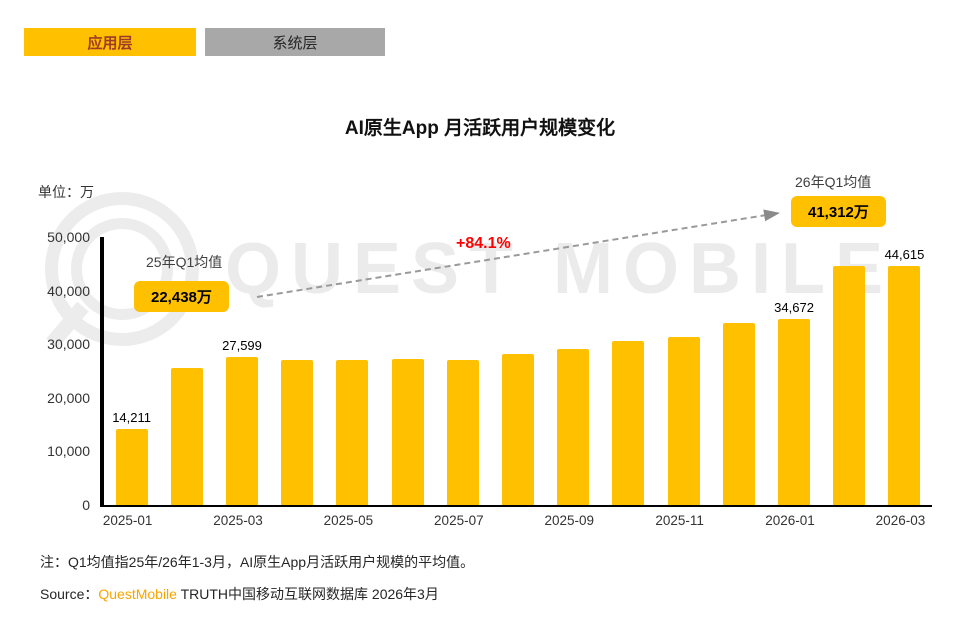 The height and width of the screenshot is (620, 960). Describe the element at coordinates (54, 371) in the screenshot. I see `y-axis-labels: 50,000 40,000 30,000 20,000 10,000 0` at that location.